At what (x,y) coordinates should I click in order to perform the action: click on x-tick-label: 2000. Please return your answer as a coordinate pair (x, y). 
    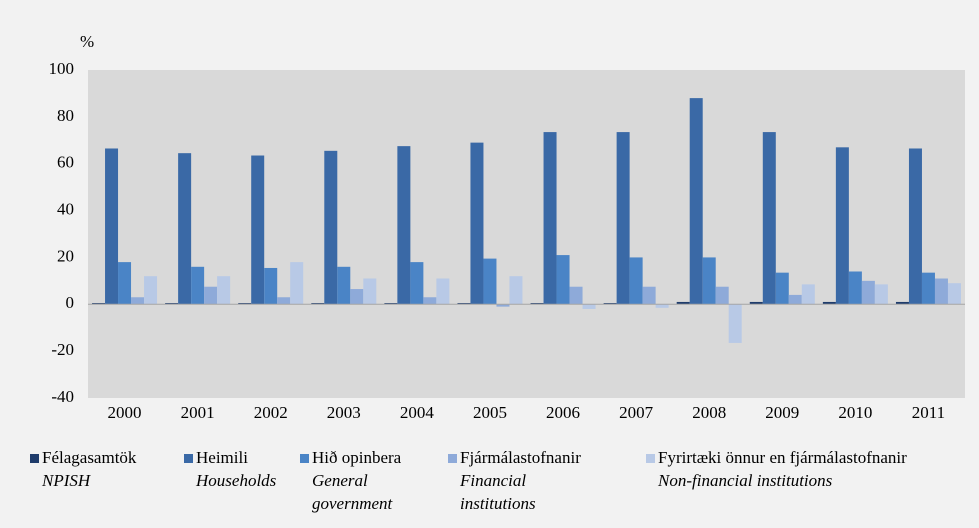
    Looking at the image, I should click on (125, 412).